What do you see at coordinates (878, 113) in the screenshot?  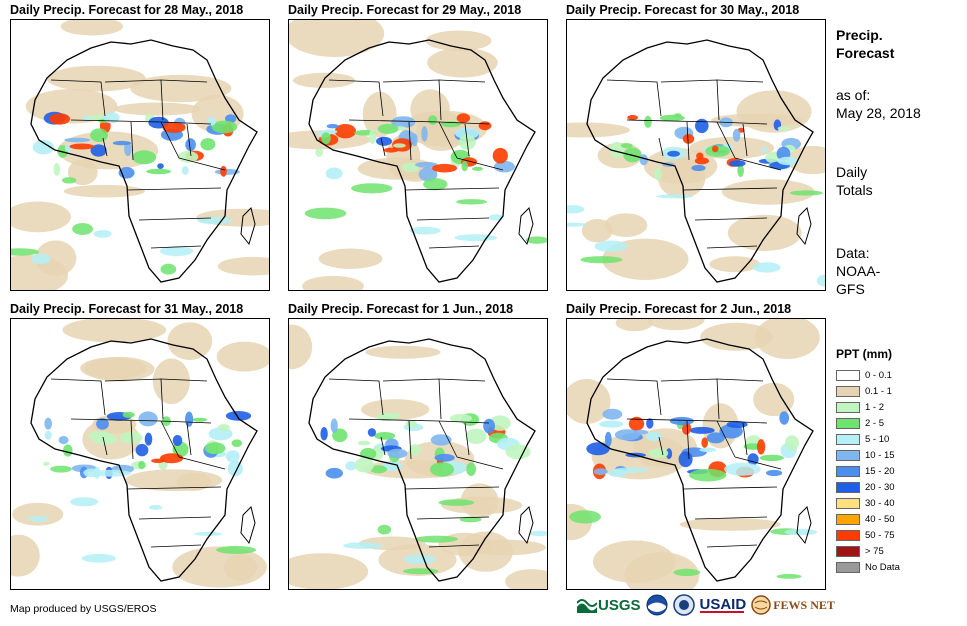 I see `asof-date: May 28, 2018` at bounding box center [878, 113].